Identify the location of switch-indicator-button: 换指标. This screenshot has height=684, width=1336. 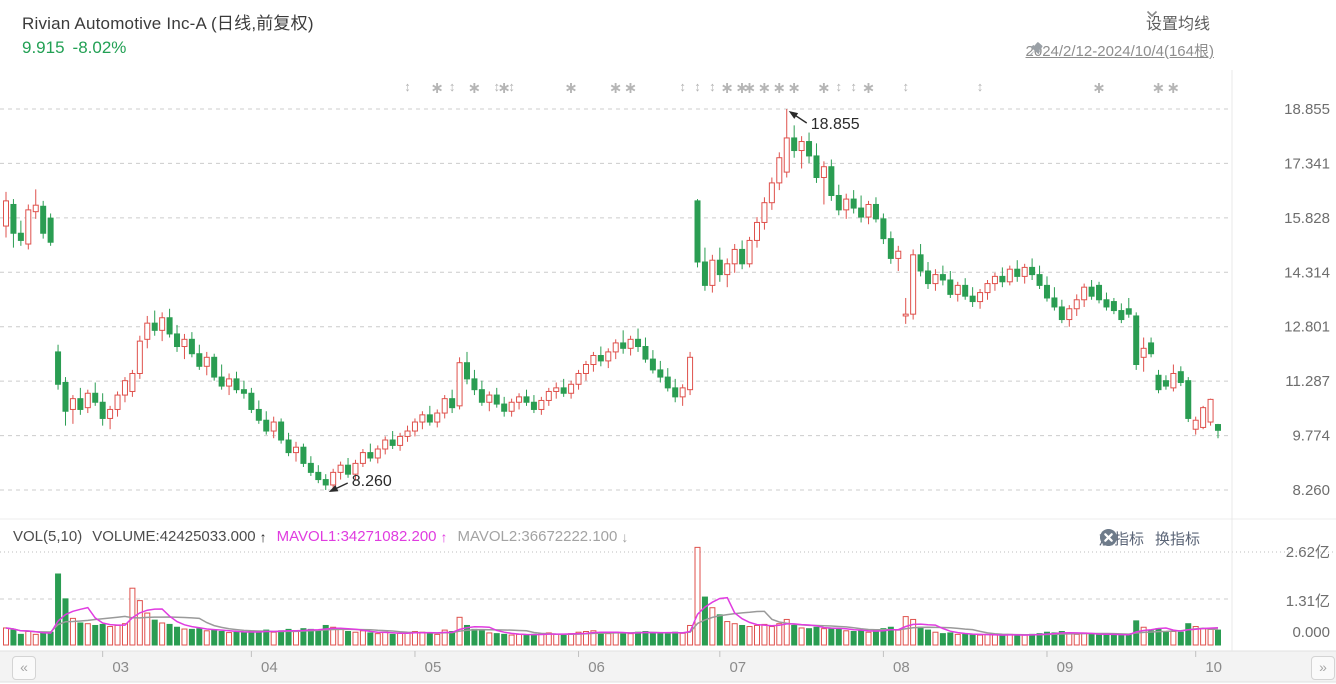
(1177, 539).